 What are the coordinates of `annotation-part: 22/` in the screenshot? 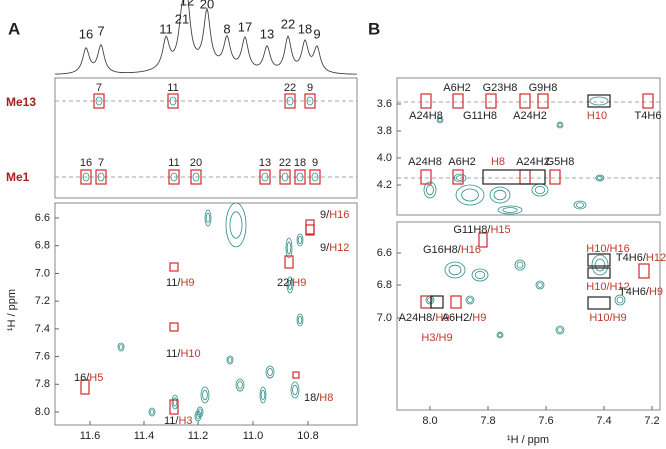 It's located at (285, 283).